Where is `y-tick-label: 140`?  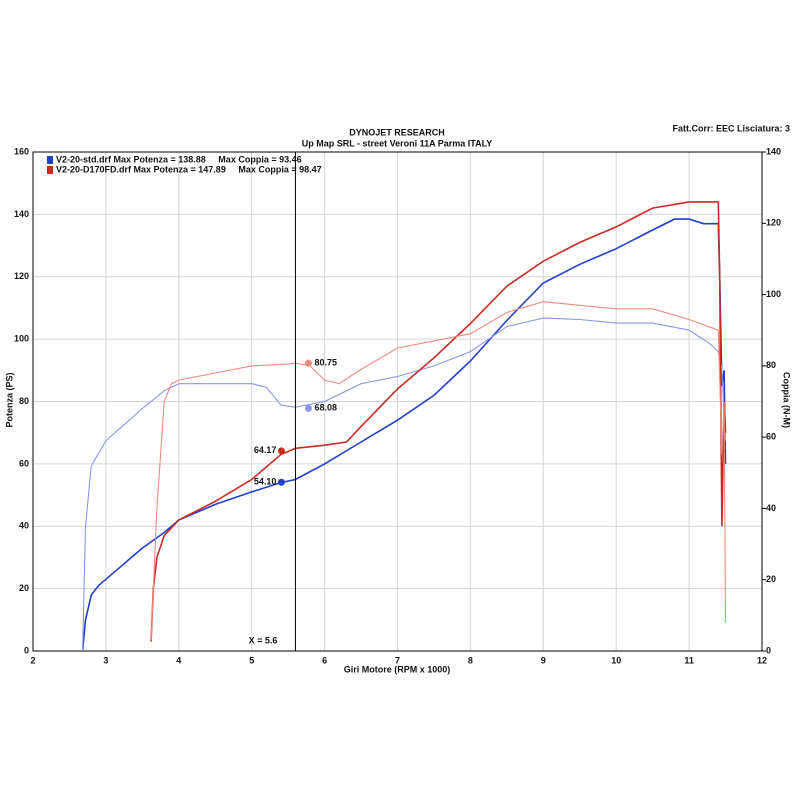 y-tick-label: 140 is located at coordinates (21, 214).